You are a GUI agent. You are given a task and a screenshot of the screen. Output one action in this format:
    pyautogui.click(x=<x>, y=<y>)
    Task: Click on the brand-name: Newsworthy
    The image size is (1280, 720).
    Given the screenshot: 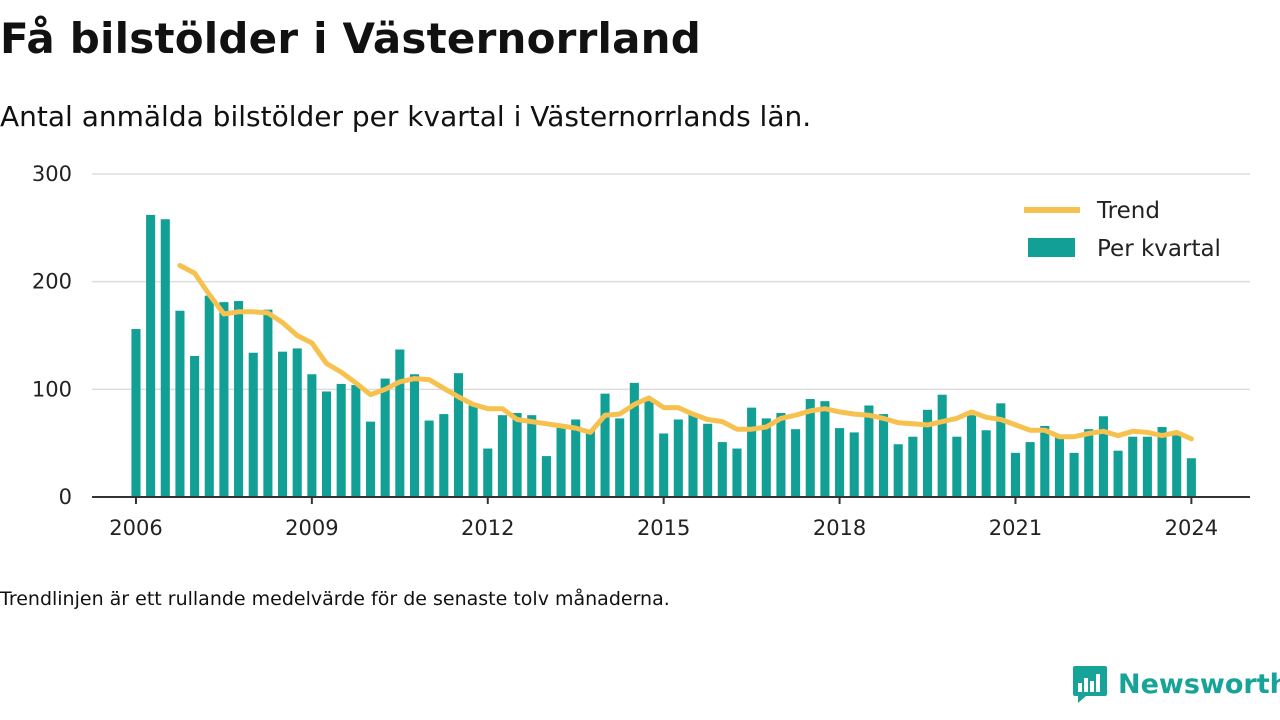 What is the action you would take?
    pyautogui.click(x=1199, y=684)
    